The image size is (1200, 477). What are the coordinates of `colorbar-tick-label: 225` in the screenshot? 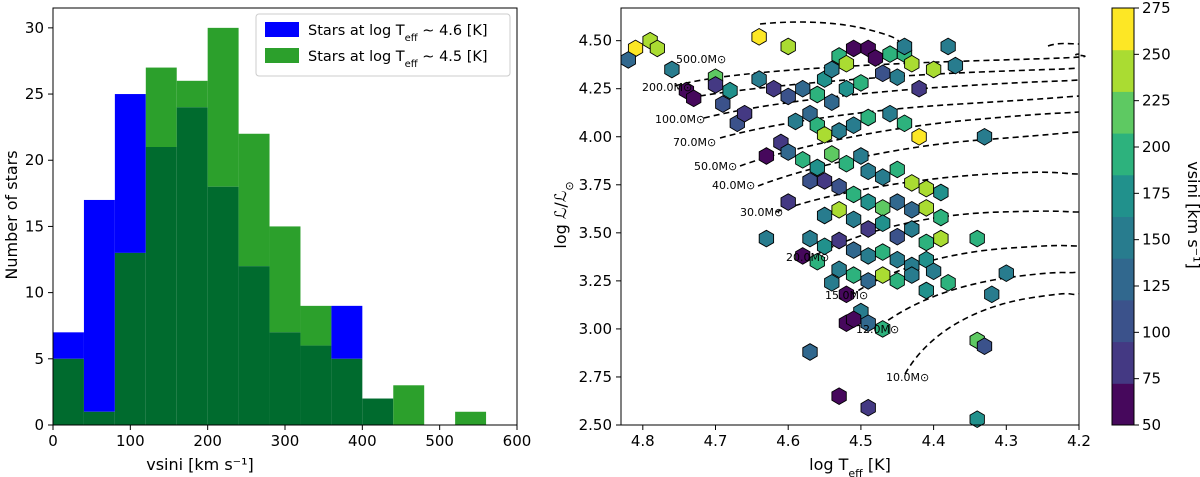 It's located at (1156, 101).